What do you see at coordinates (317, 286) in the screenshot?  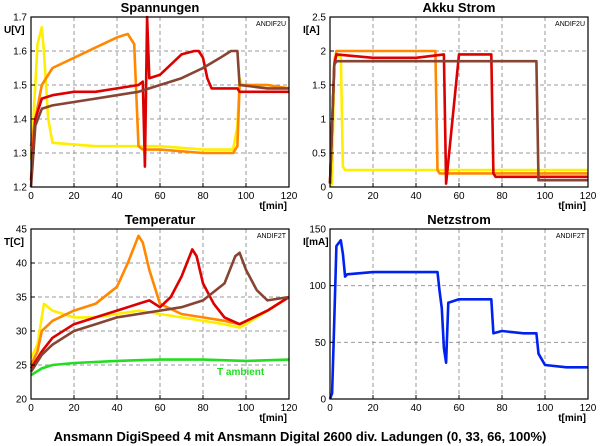 I see `y-tick-label: 100` at bounding box center [317, 286].